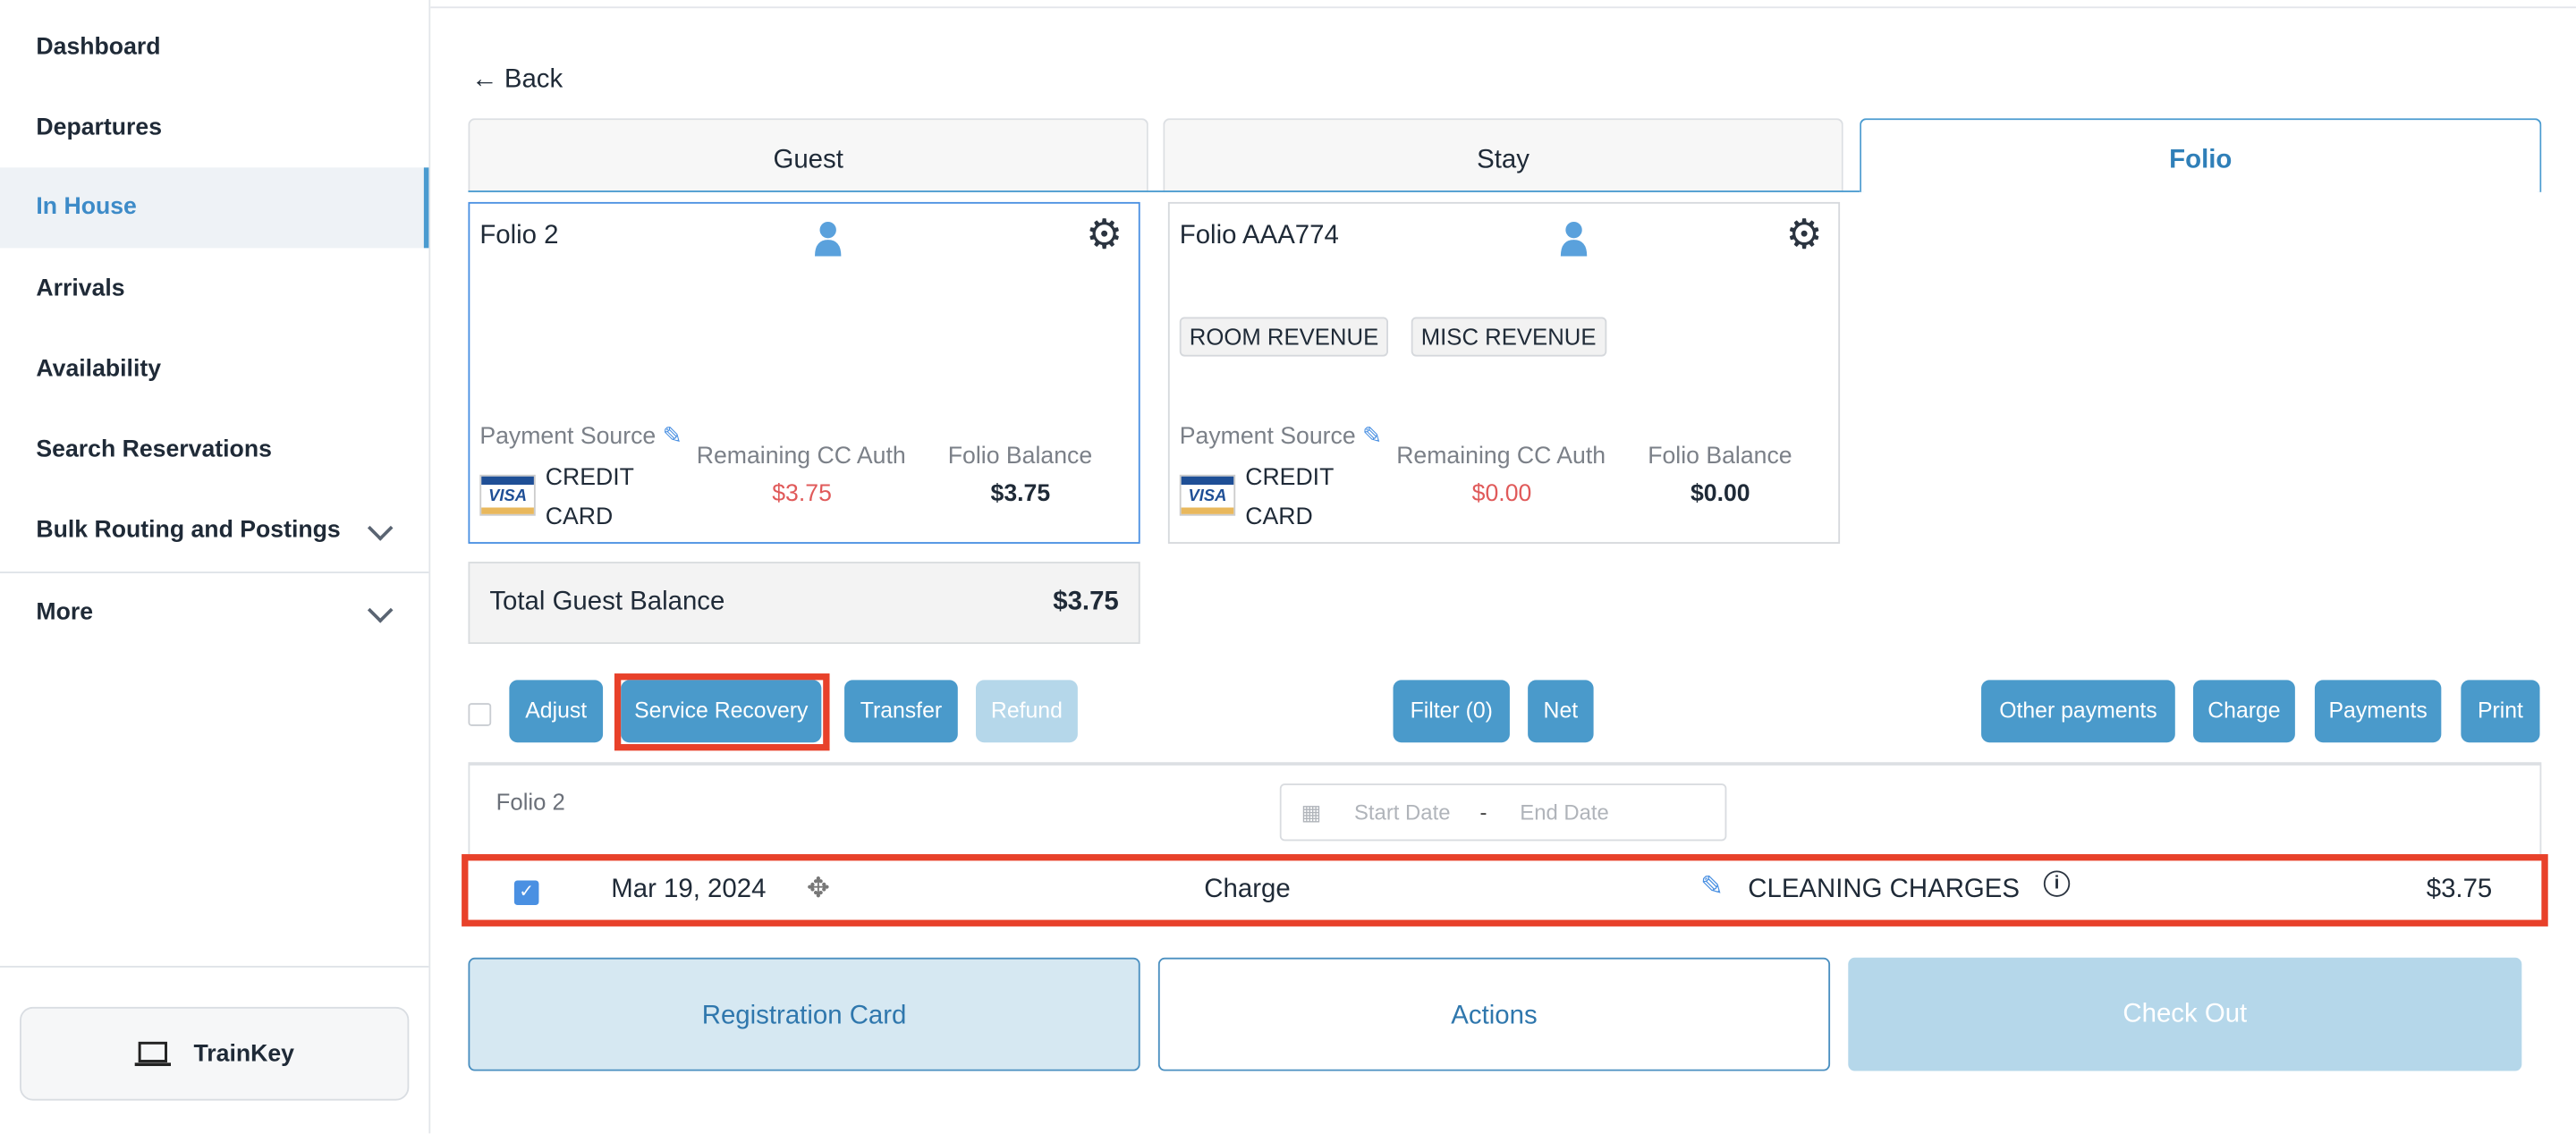  Describe the element at coordinates (1020, 494) in the screenshot. I see `folio-balance-value: $3.75` at that location.